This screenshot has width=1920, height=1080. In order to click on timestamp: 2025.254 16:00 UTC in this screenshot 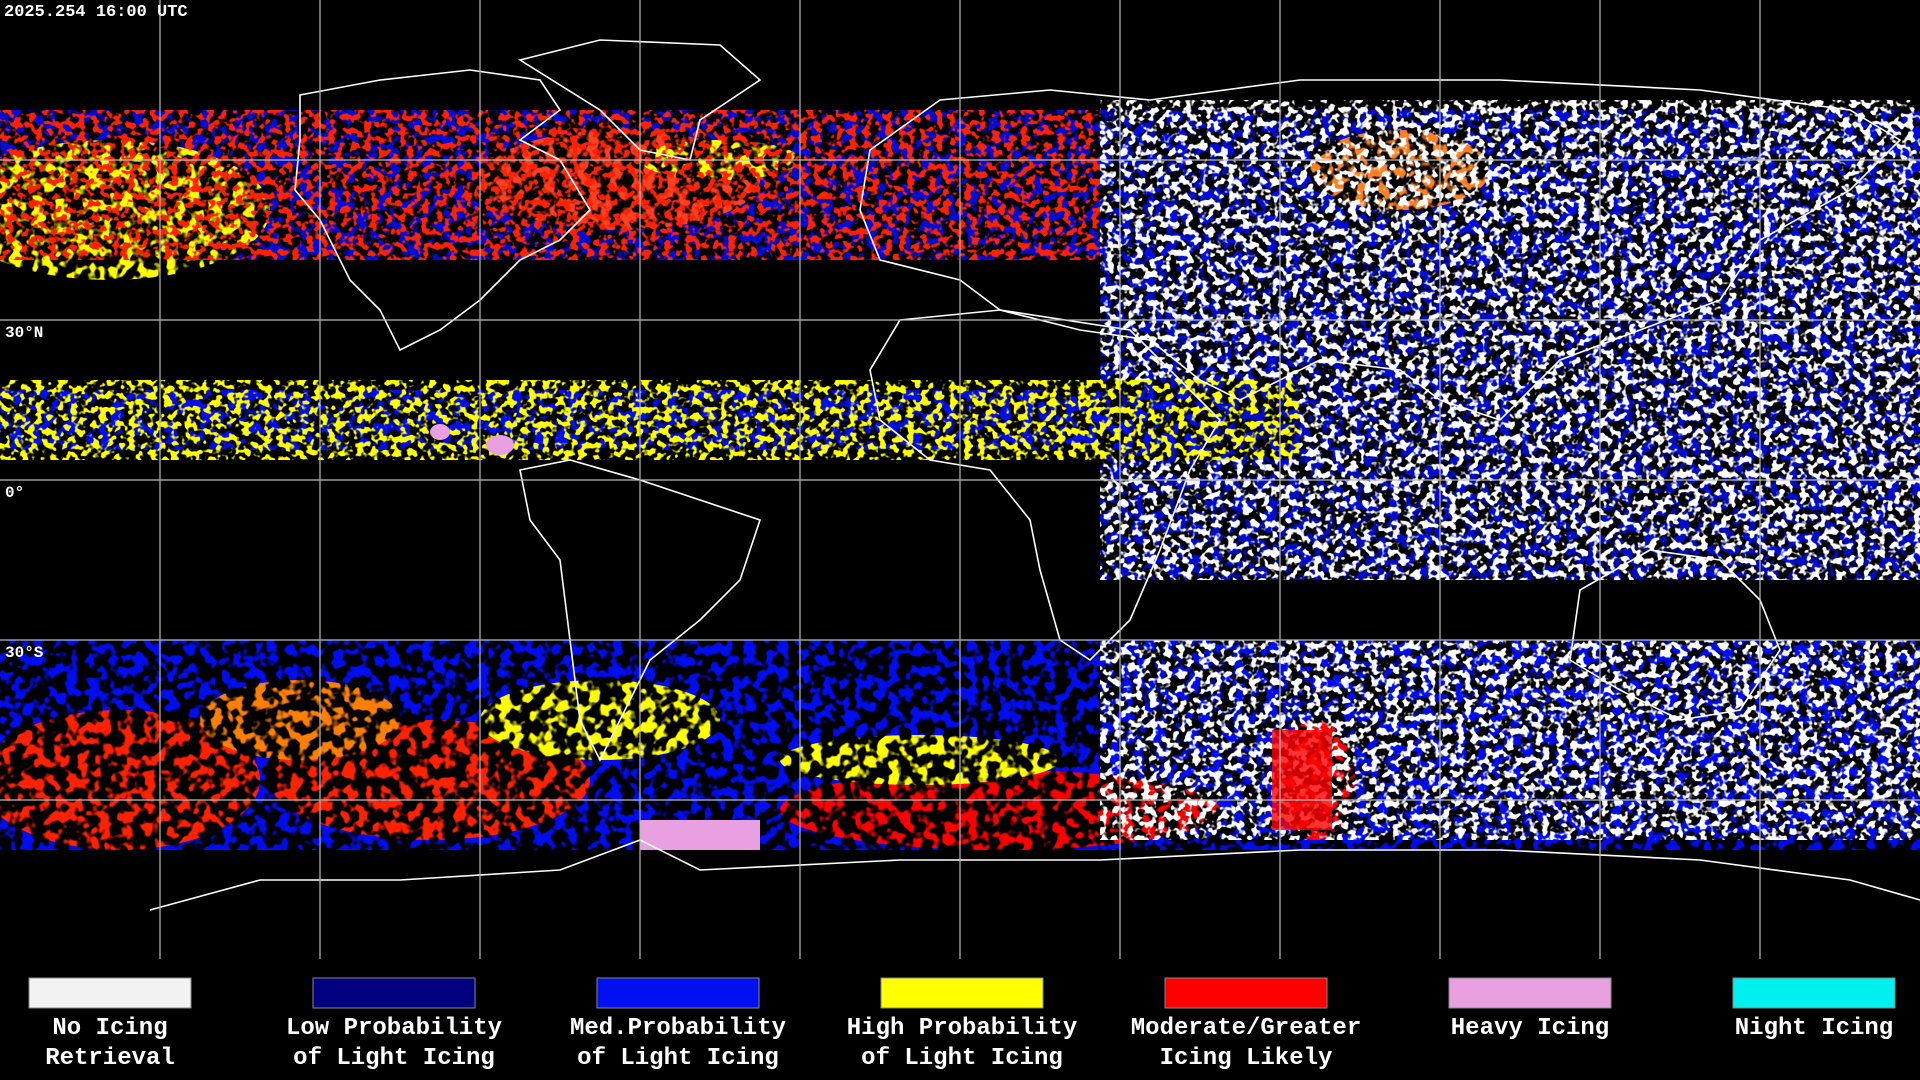, I will do `click(96, 12)`.